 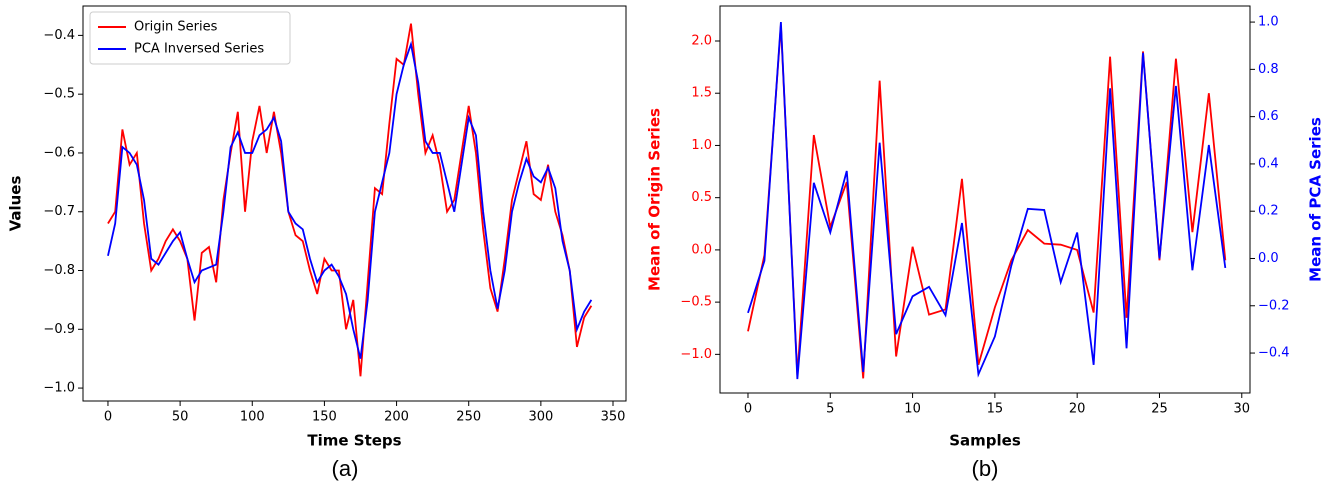 I want to click on y-tick-label: 1.5, so click(x=701, y=93).